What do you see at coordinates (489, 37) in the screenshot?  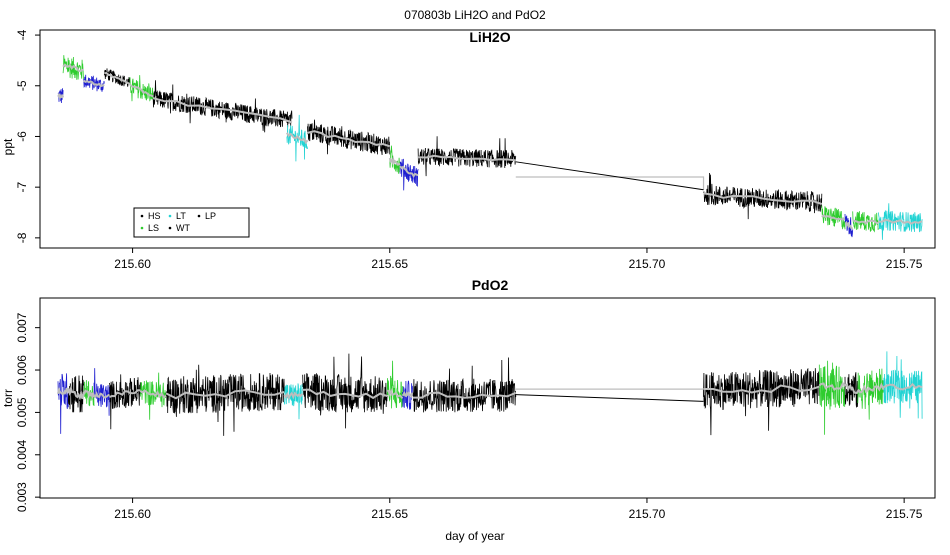 I see `chart-title-lih2o: LiH2O` at bounding box center [489, 37].